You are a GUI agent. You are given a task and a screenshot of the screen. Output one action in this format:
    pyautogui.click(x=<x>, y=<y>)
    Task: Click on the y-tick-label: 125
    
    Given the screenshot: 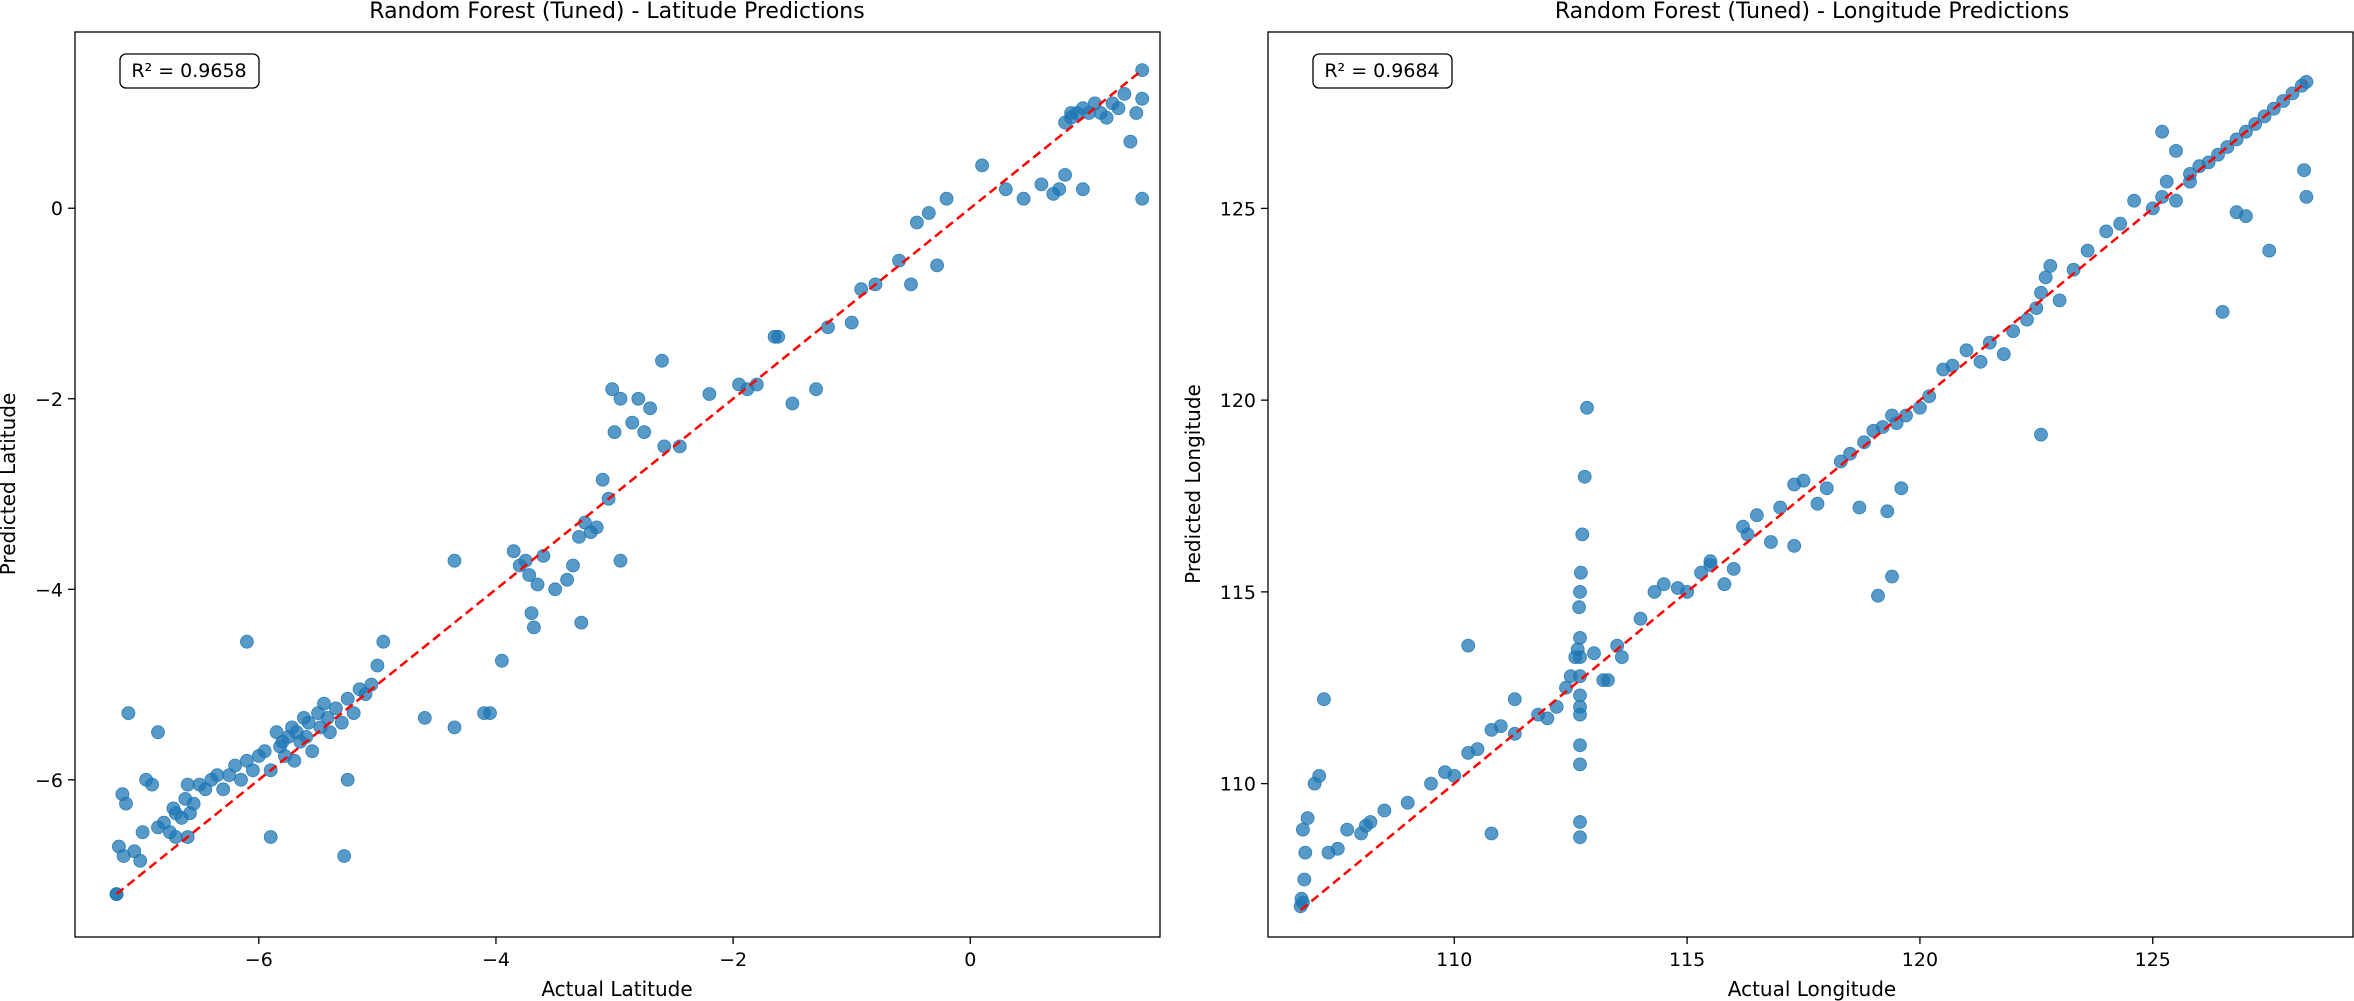 What is the action you would take?
    pyautogui.click(x=1238, y=209)
    